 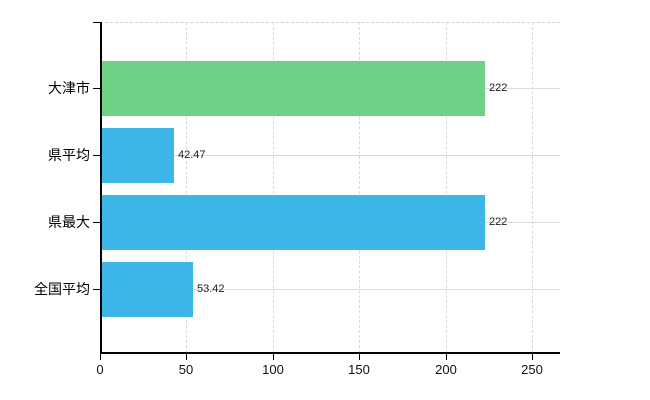 I want to click on category-label: 県平均, so click(x=69, y=155).